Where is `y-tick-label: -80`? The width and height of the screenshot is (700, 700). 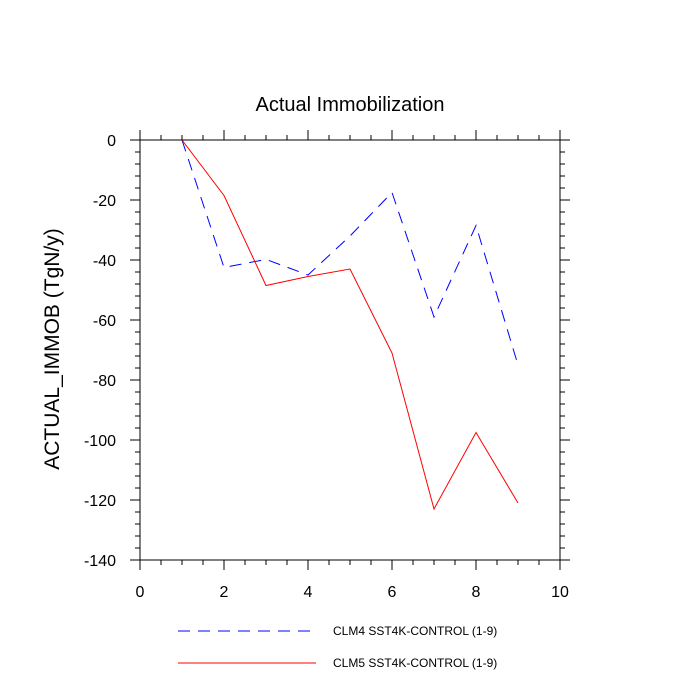
y-tick-label: -80 is located at coordinates (104, 381).